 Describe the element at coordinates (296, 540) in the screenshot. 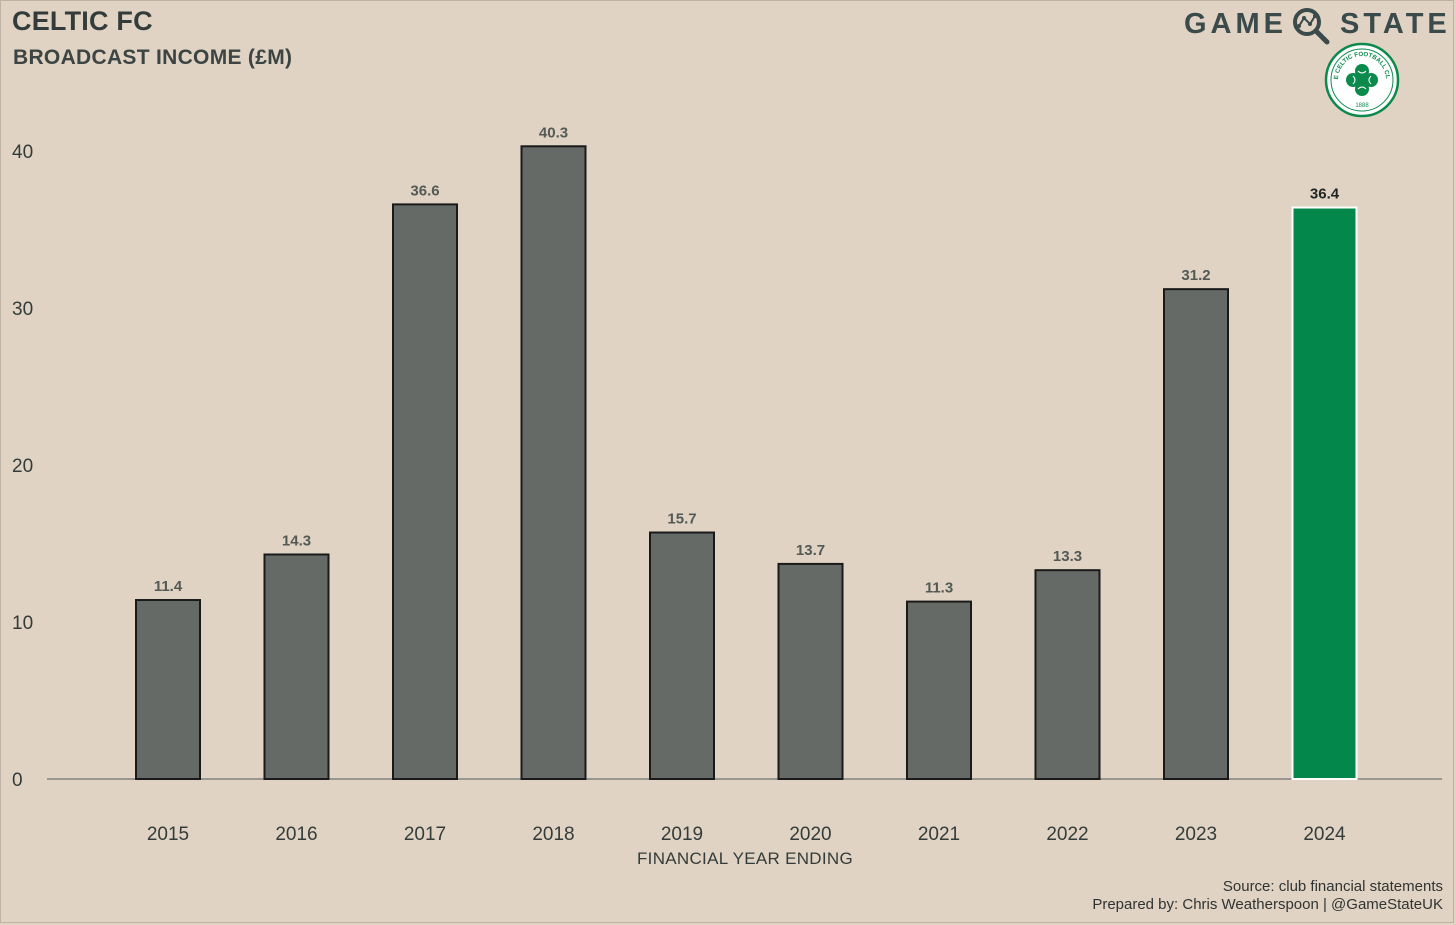

I see `value-label-2016: 14.3` at that location.